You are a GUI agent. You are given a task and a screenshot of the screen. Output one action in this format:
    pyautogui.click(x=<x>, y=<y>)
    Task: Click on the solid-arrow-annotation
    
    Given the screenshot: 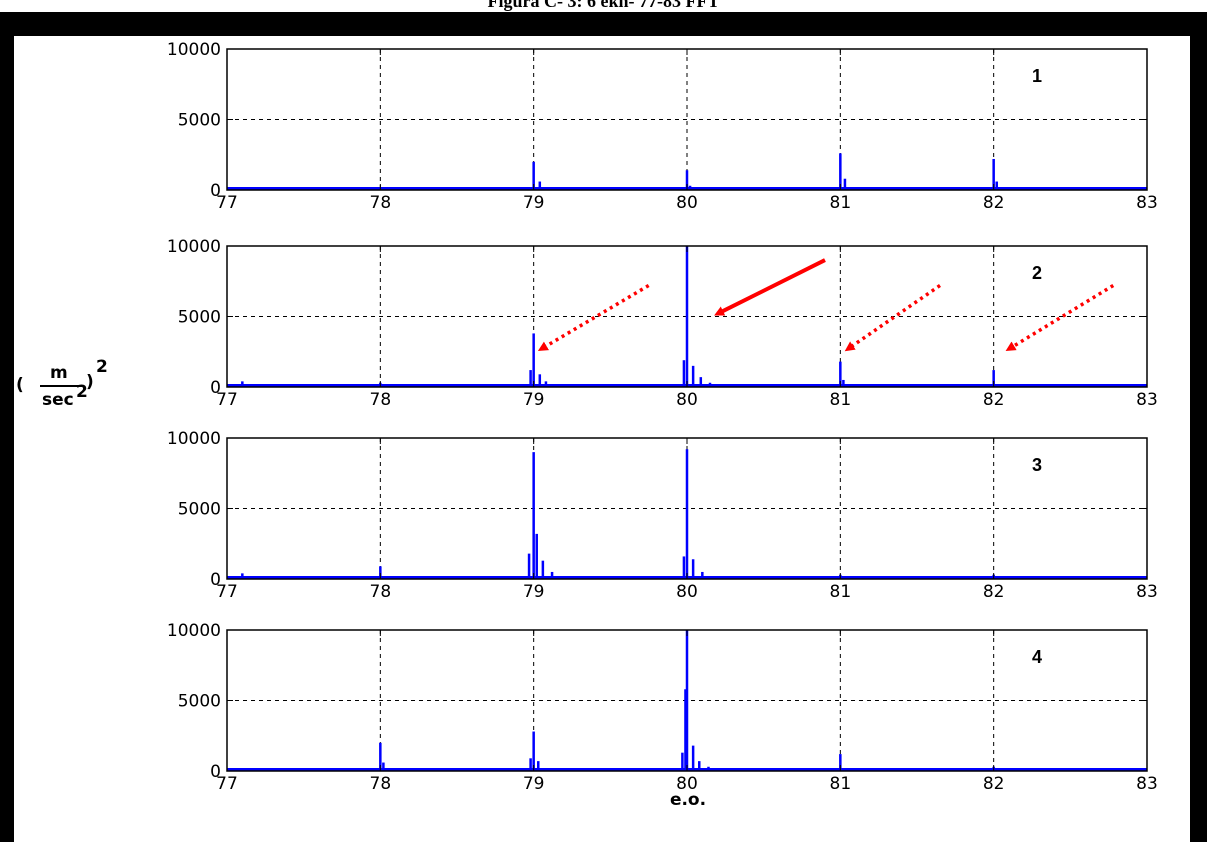 What is the action you would take?
    pyautogui.click(x=770, y=287)
    